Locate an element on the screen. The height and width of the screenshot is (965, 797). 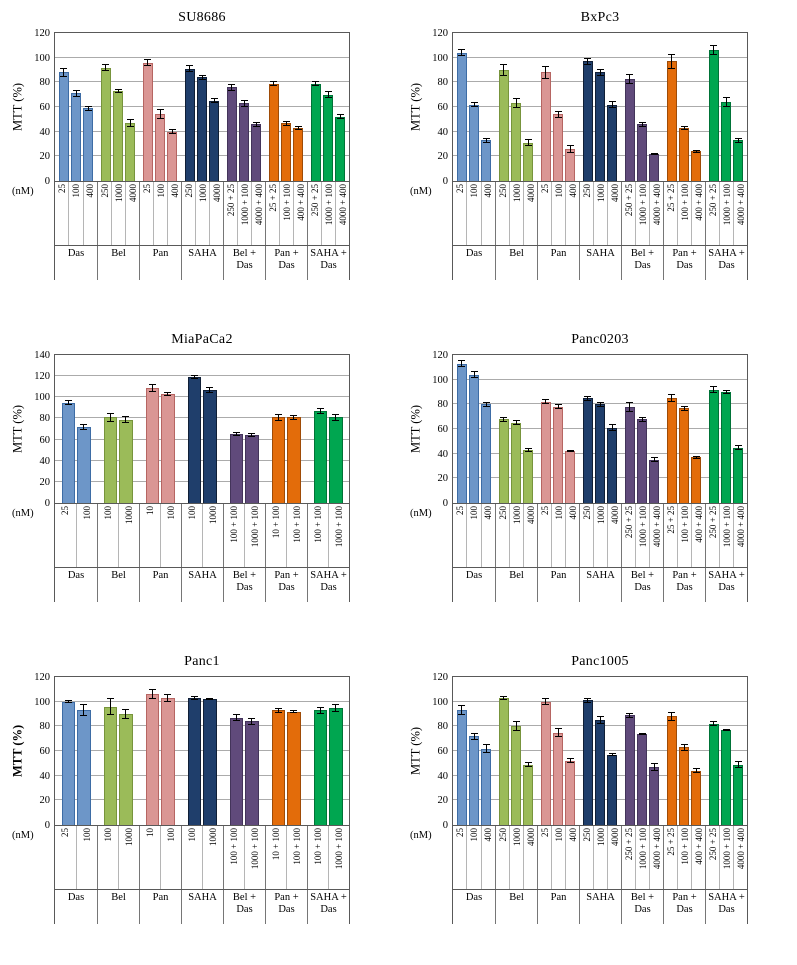
x-tick-cell: 250 is located at coordinates (502, 535).